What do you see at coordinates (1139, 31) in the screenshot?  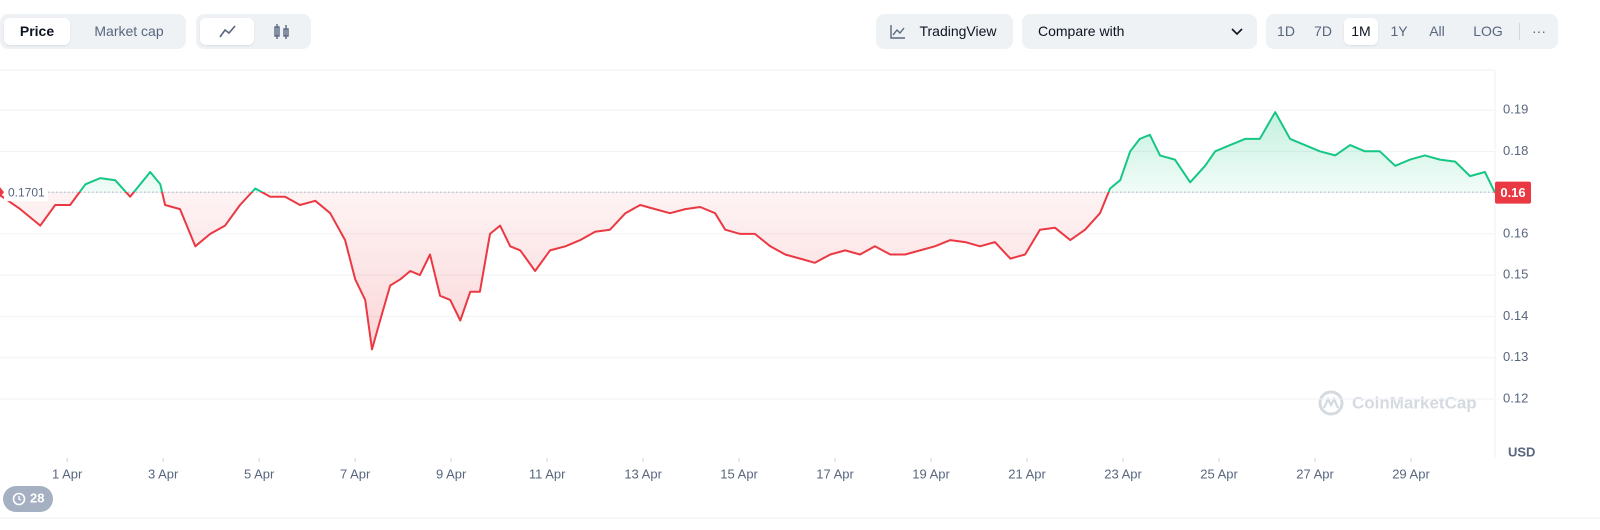 I see `compare-dropdown: Compare with` at bounding box center [1139, 31].